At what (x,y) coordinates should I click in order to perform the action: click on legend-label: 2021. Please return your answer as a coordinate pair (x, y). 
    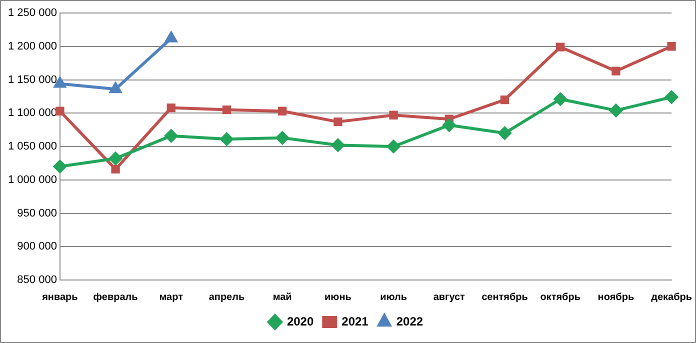
    Looking at the image, I should click on (355, 321).